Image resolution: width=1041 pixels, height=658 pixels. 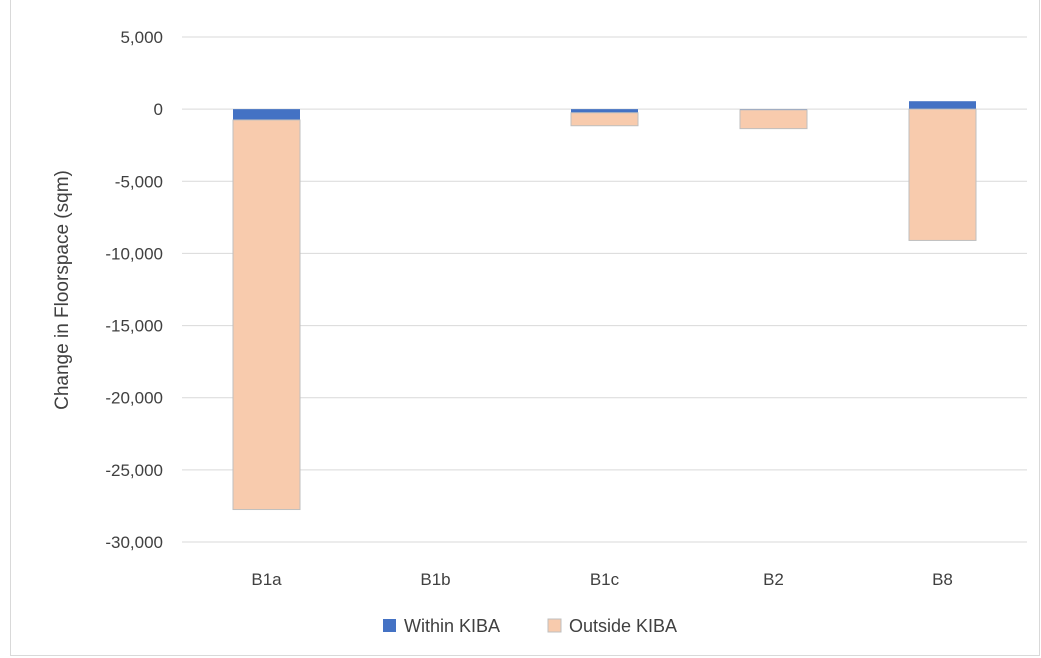 I want to click on y-tick-label: 0, so click(x=158, y=109).